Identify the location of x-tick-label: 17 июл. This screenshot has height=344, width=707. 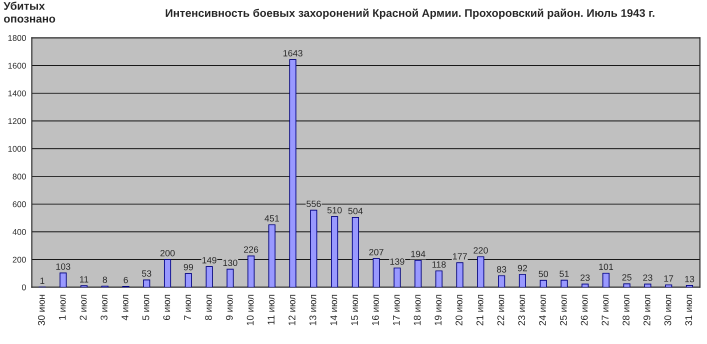
(396, 310).